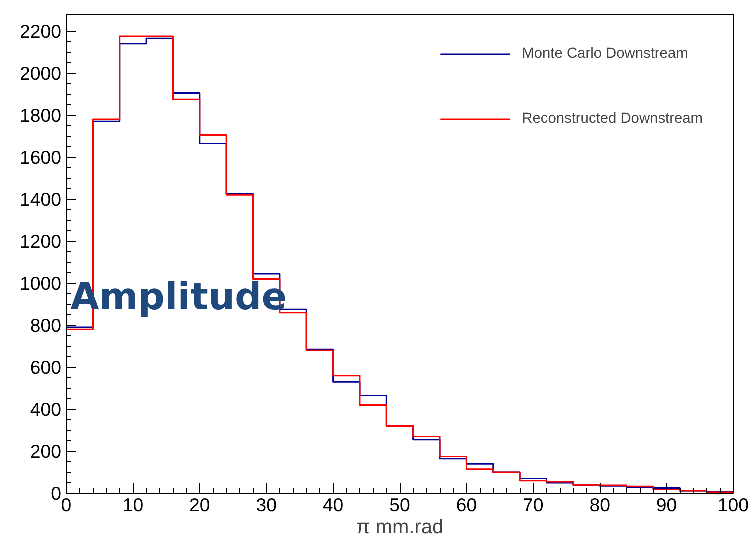 This screenshot has height=543, width=752. What do you see at coordinates (41, 157) in the screenshot?
I see `y-tick-label: 1600` at bounding box center [41, 157].